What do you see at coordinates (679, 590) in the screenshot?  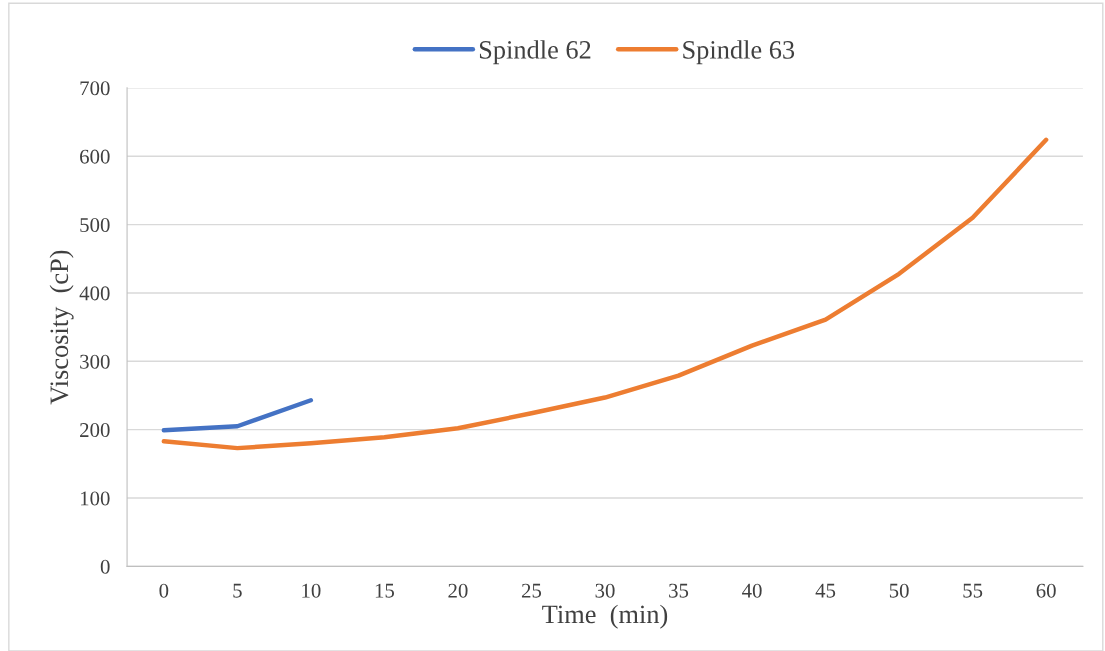 I see `x-tick-label: 35` at bounding box center [679, 590].